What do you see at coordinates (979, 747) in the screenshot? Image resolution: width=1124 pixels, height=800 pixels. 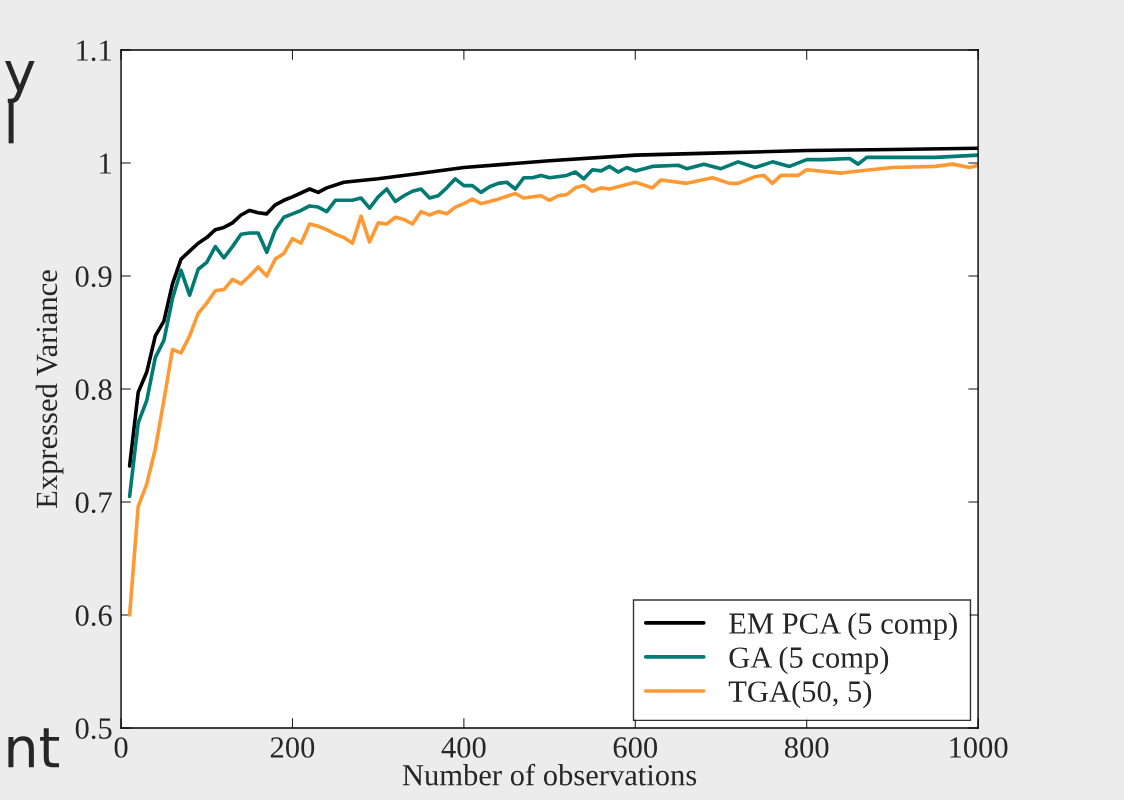 I see `x-tick-label: 1000` at bounding box center [979, 747].